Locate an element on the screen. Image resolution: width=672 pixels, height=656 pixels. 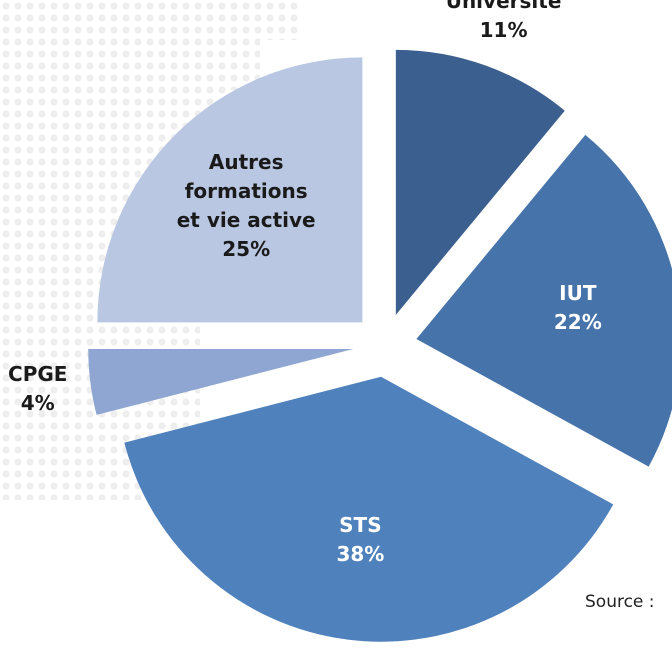
slice-label: Autres formations et vie active 25% is located at coordinates (246, 206).